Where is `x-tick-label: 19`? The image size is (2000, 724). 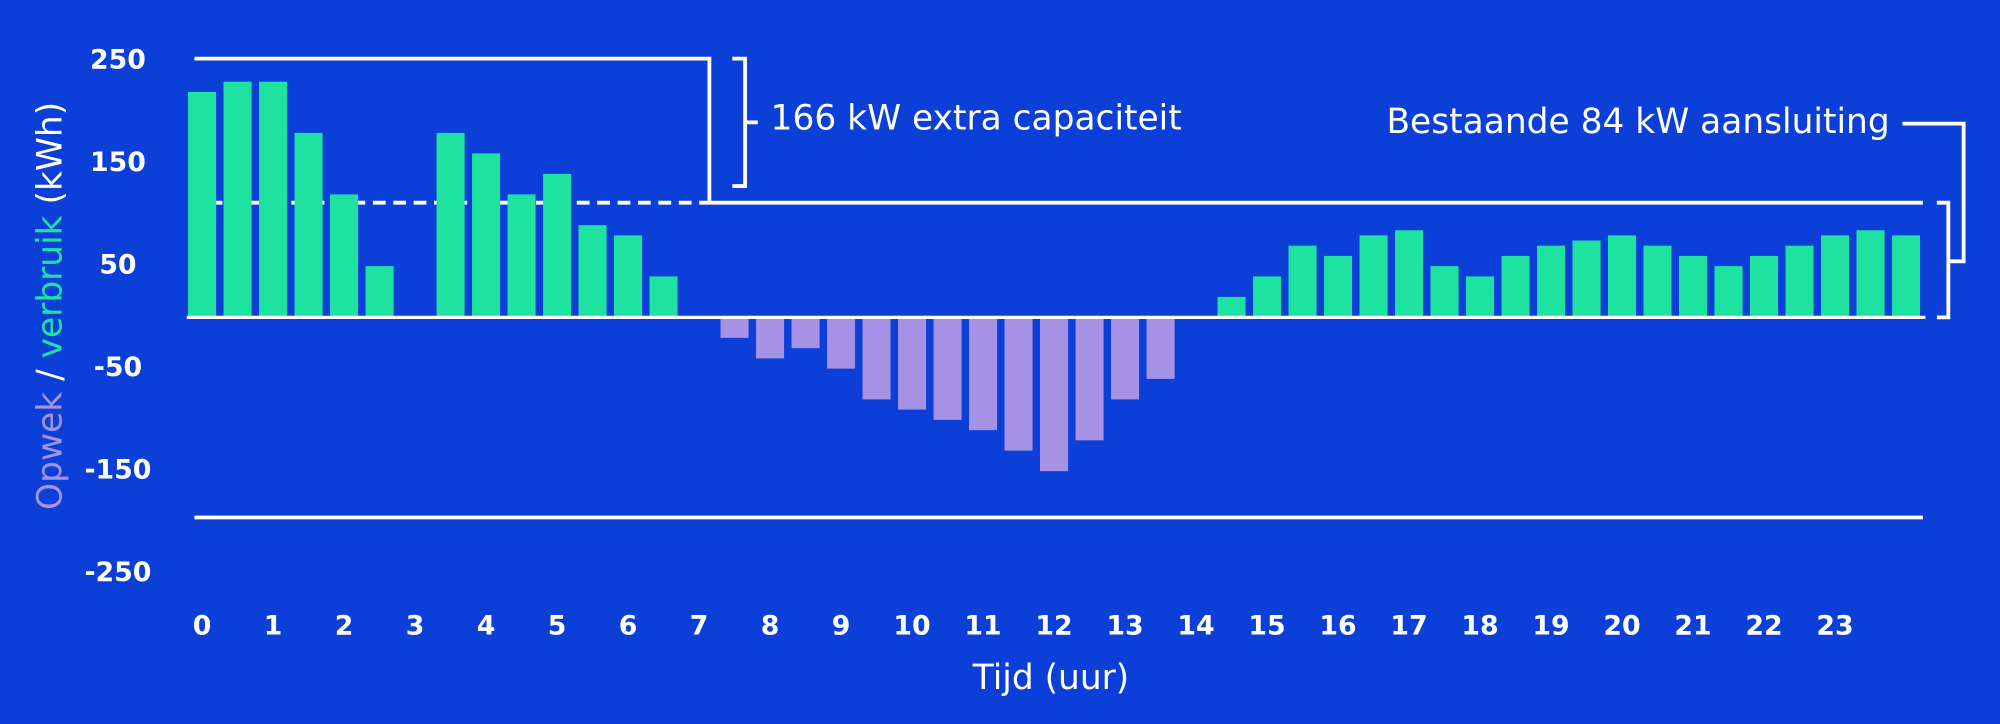
x-tick-label: 19 is located at coordinates (1550, 626).